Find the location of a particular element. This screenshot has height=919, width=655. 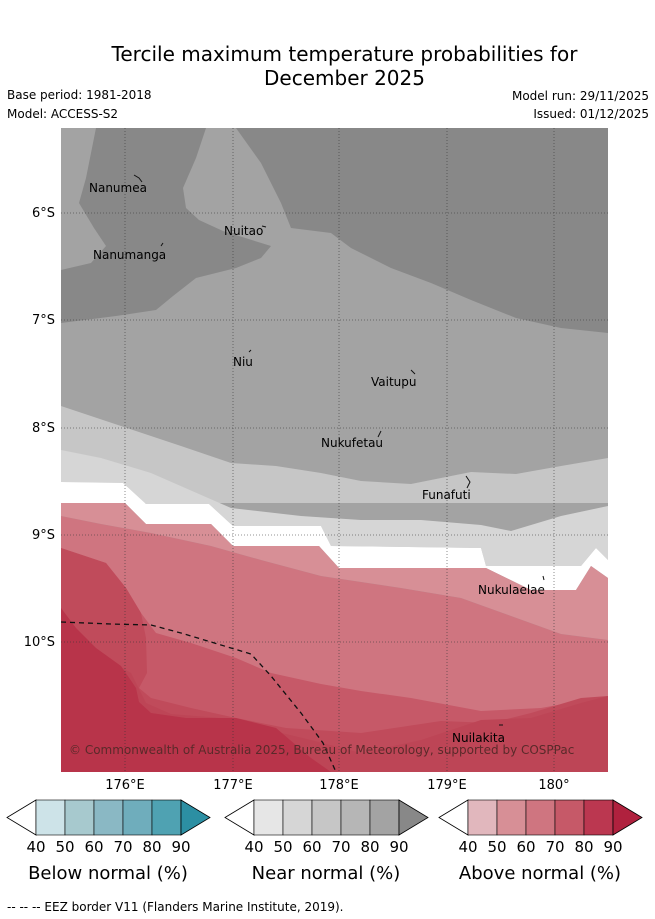

place-label: Vaitupu is located at coordinates (394, 382).